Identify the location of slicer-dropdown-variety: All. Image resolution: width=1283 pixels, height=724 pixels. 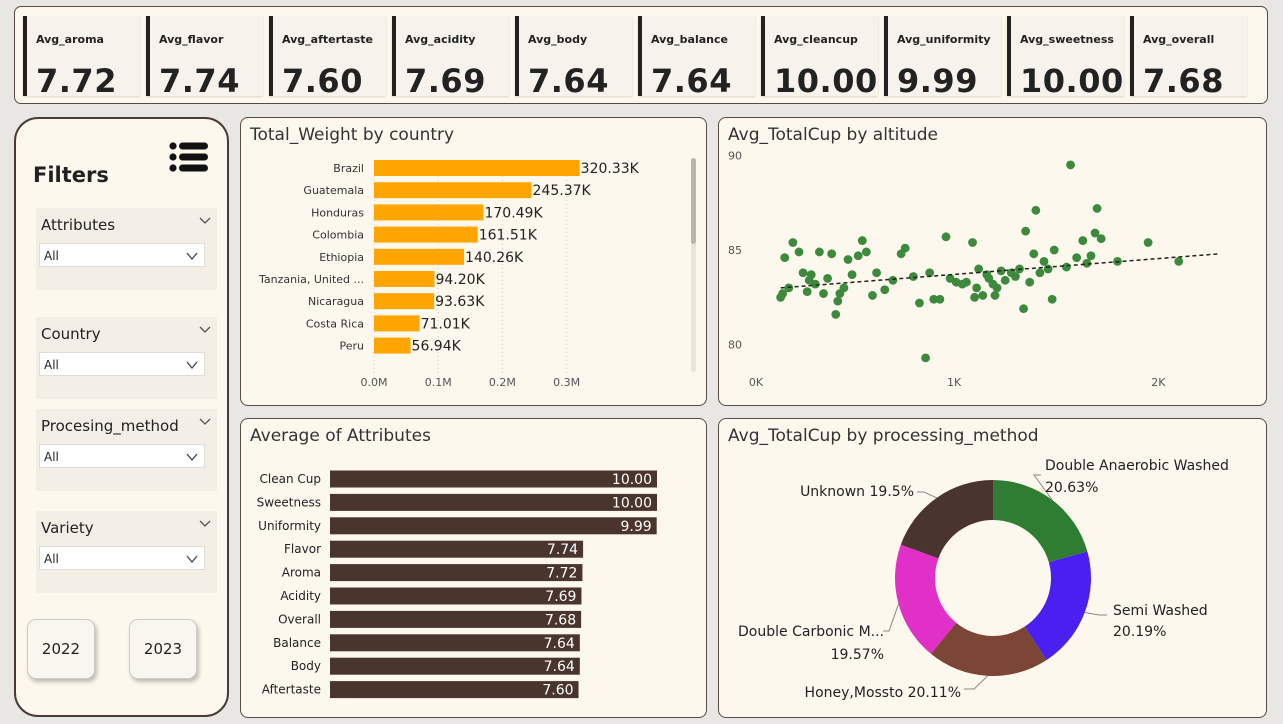
(122, 558).